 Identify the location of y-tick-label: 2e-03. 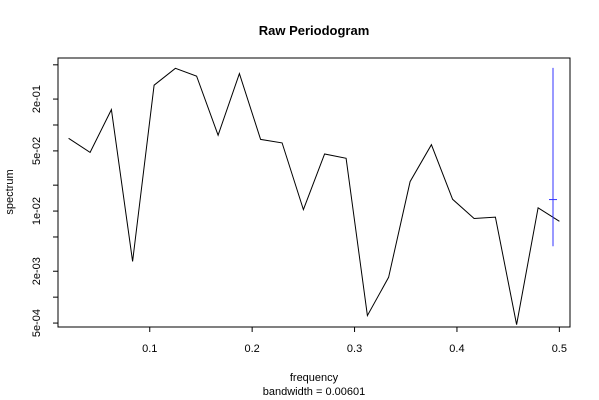
(37, 271).